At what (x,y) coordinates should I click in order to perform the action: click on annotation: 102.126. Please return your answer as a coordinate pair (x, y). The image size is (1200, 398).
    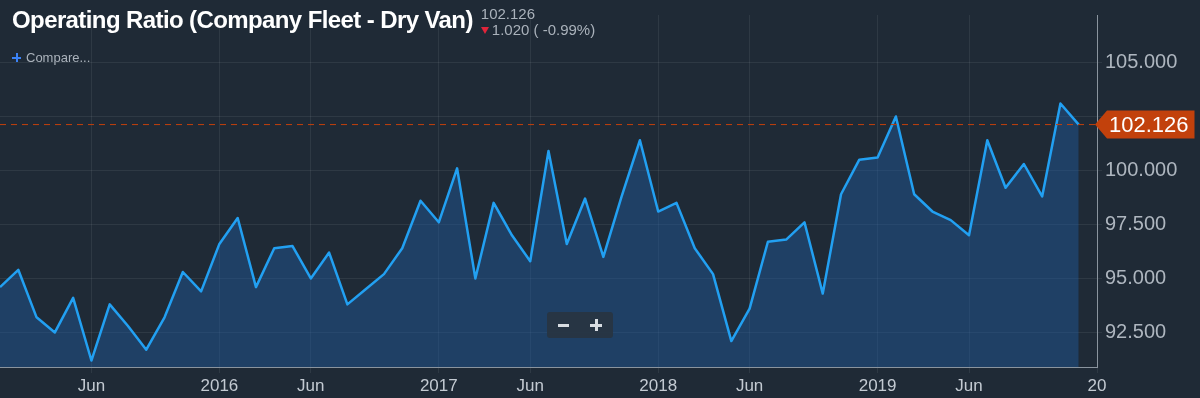
    Looking at the image, I should click on (508, 13).